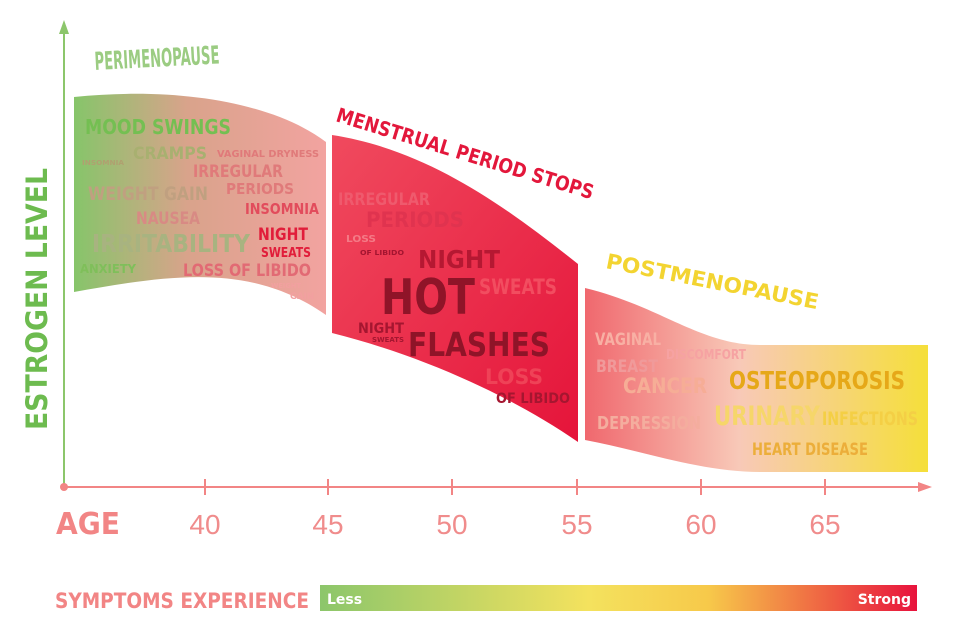 The width and height of the screenshot is (955, 641). What do you see at coordinates (344, 600) in the screenshot?
I see `legend-less: Less` at bounding box center [344, 600].